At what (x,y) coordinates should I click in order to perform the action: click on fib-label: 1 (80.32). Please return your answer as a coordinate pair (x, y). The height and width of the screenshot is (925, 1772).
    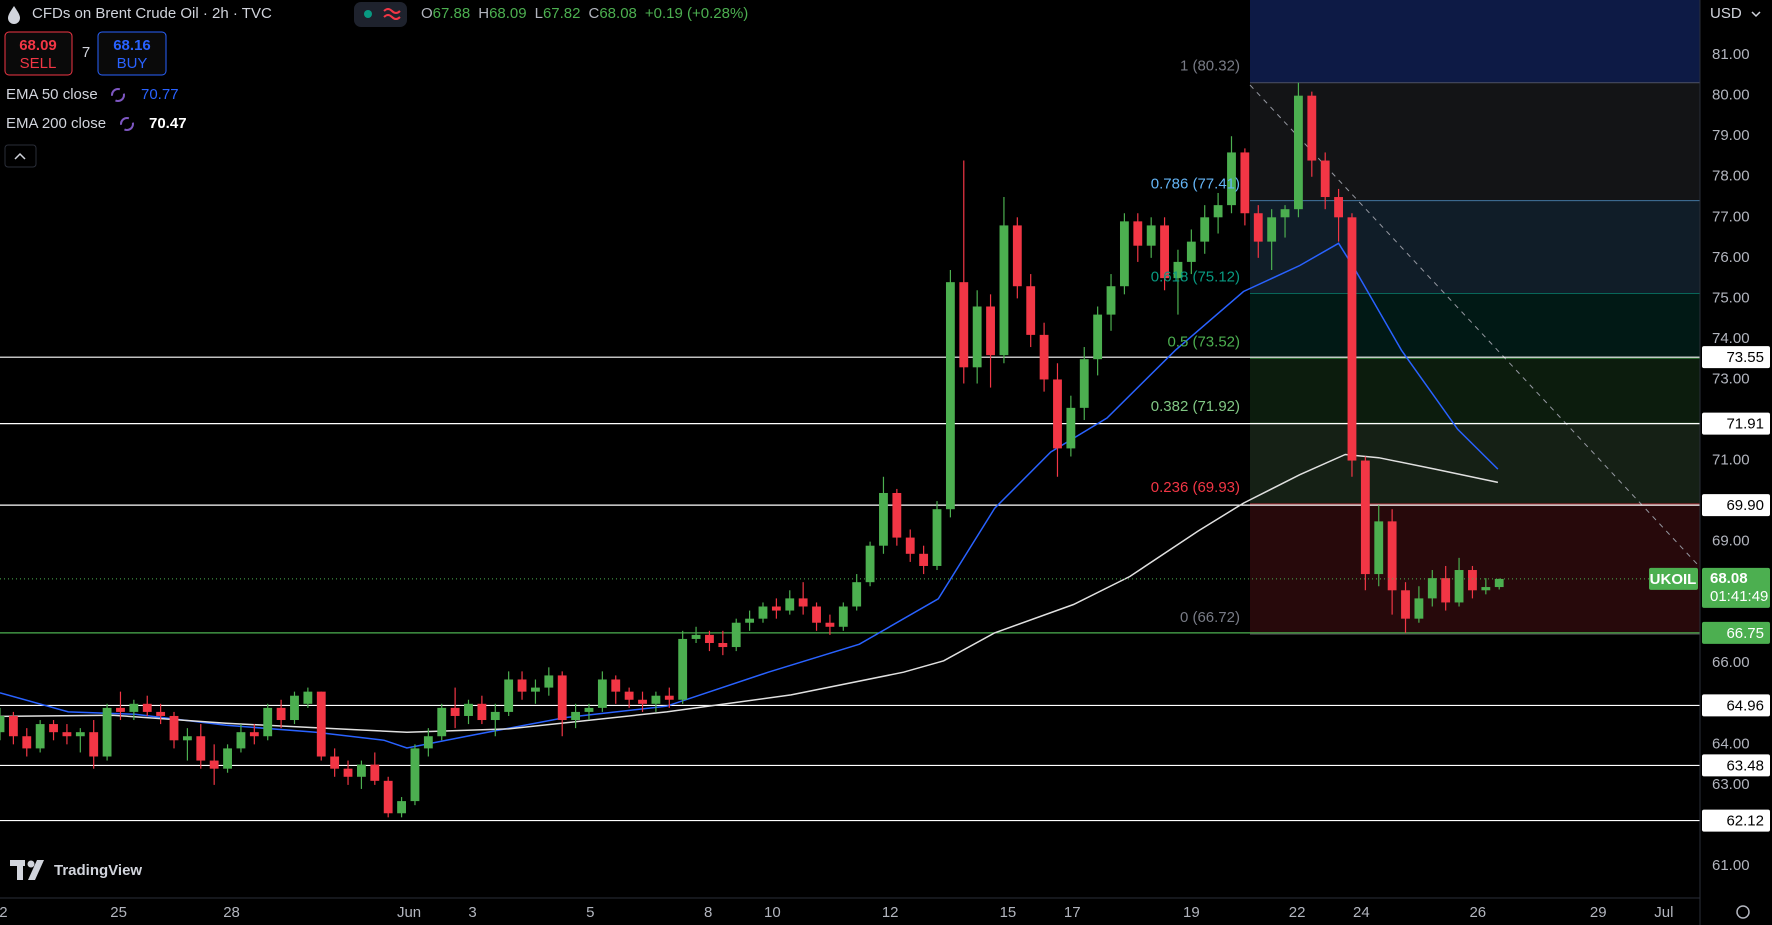
    Looking at the image, I should click on (1210, 66).